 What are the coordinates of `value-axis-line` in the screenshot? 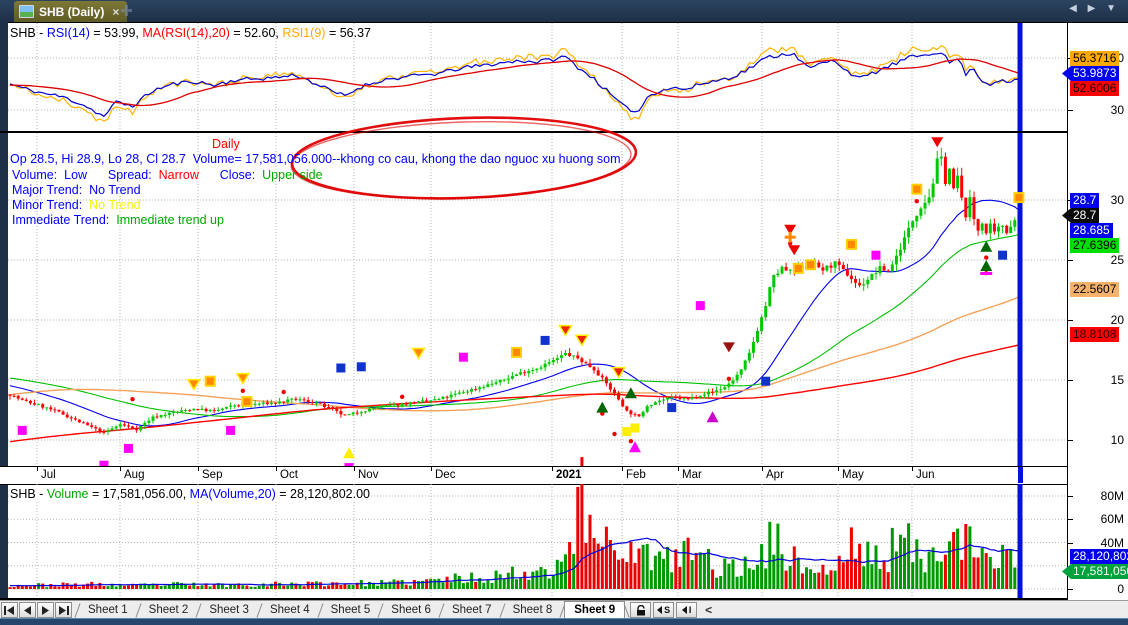 It's located at (1067, 311).